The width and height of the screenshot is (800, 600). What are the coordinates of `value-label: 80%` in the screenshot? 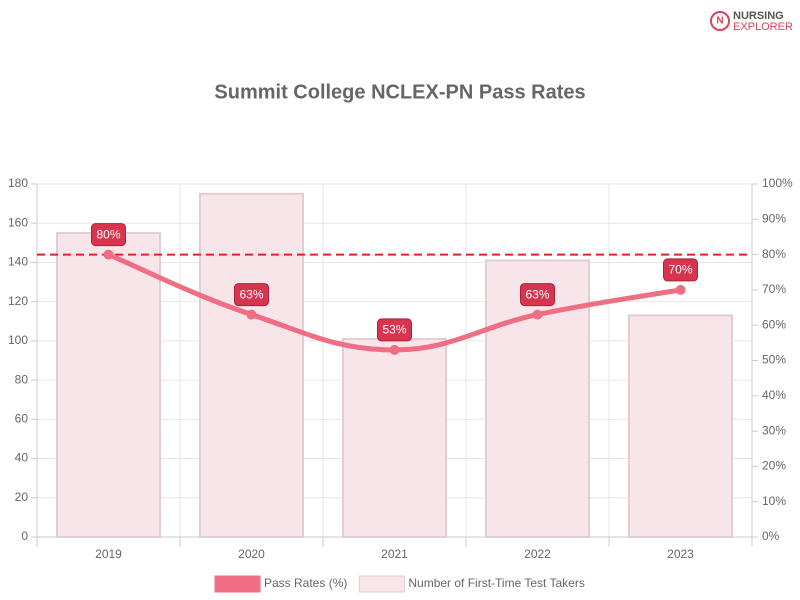 It's located at (108, 234).